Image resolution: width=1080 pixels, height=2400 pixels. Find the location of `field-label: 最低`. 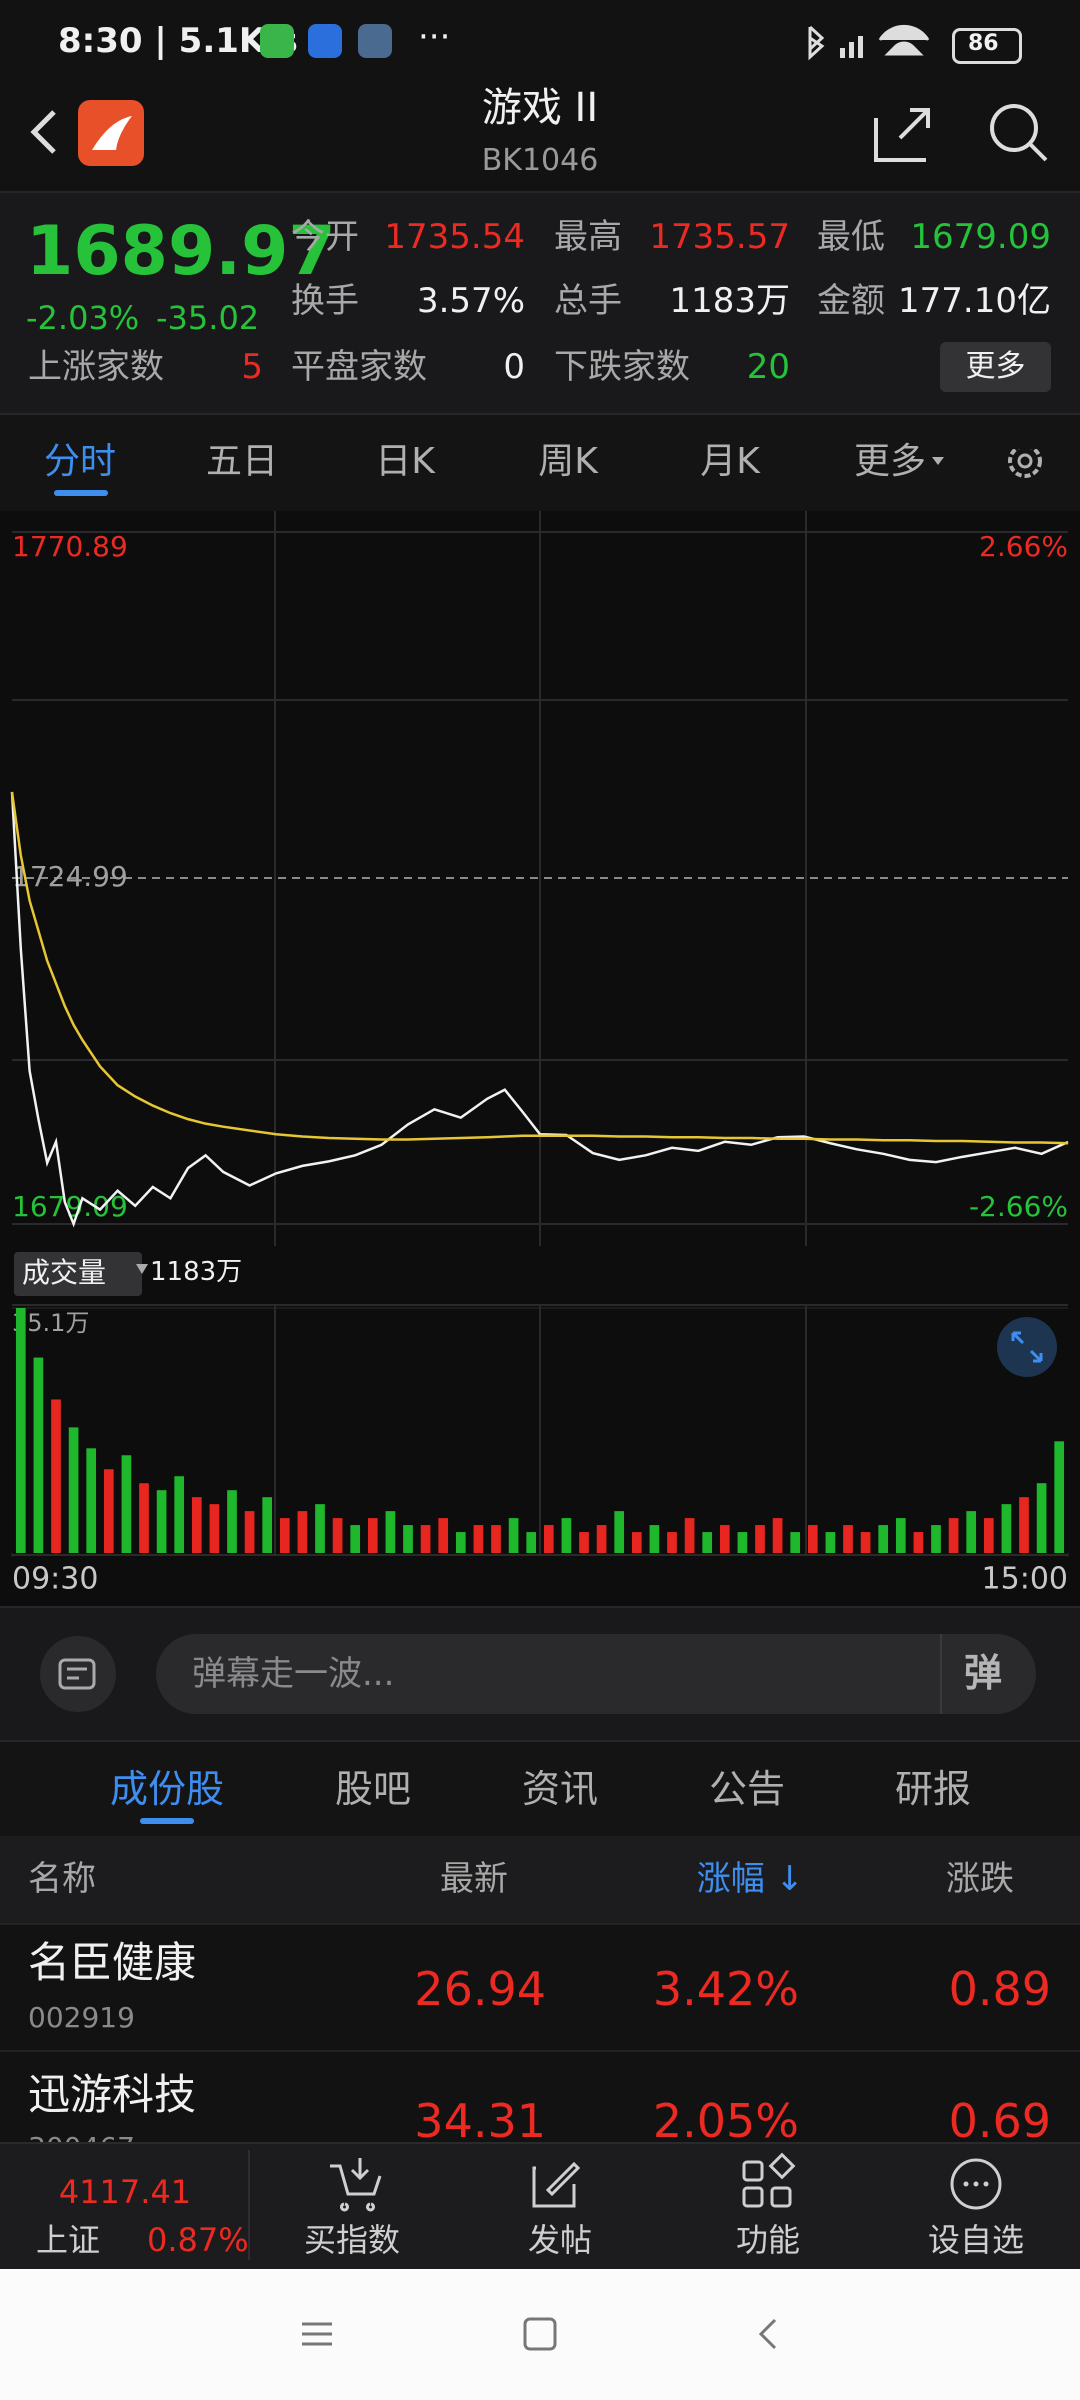

field-label: 最低 is located at coordinates (851, 237).